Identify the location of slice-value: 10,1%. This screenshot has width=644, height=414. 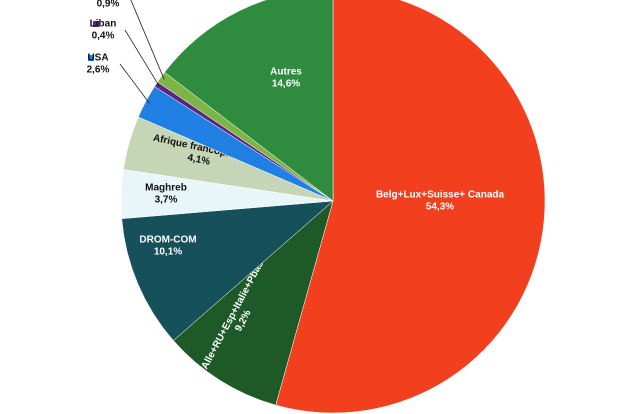
(168, 252).